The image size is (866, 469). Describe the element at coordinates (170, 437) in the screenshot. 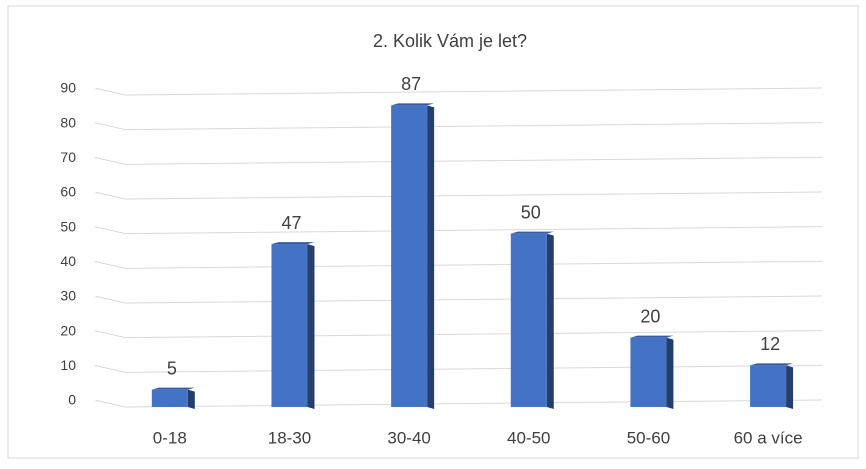

I see `x-tick-label: 0-18` at that location.